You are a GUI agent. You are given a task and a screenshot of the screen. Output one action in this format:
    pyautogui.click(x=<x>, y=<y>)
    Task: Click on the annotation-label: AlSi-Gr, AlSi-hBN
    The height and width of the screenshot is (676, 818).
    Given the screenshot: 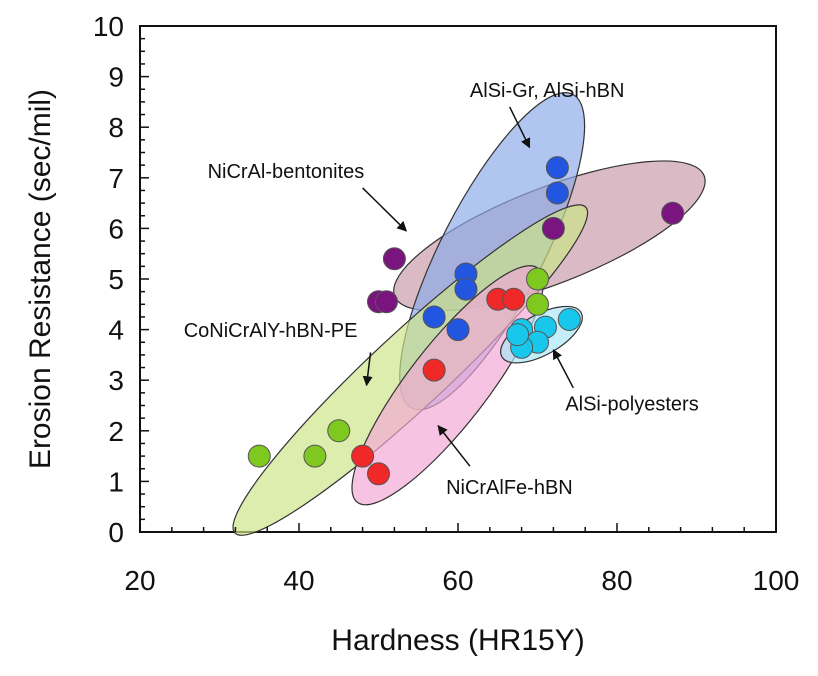 What is the action you would take?
    pyautogui.click(x=547, y=91)
    